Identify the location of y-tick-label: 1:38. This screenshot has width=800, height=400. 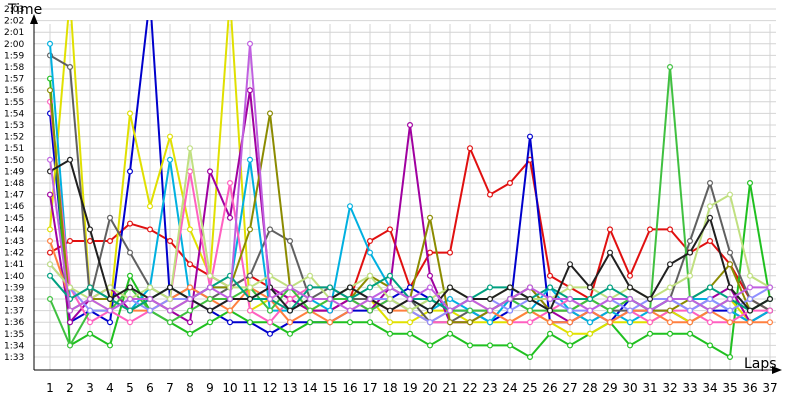
(14, 300).